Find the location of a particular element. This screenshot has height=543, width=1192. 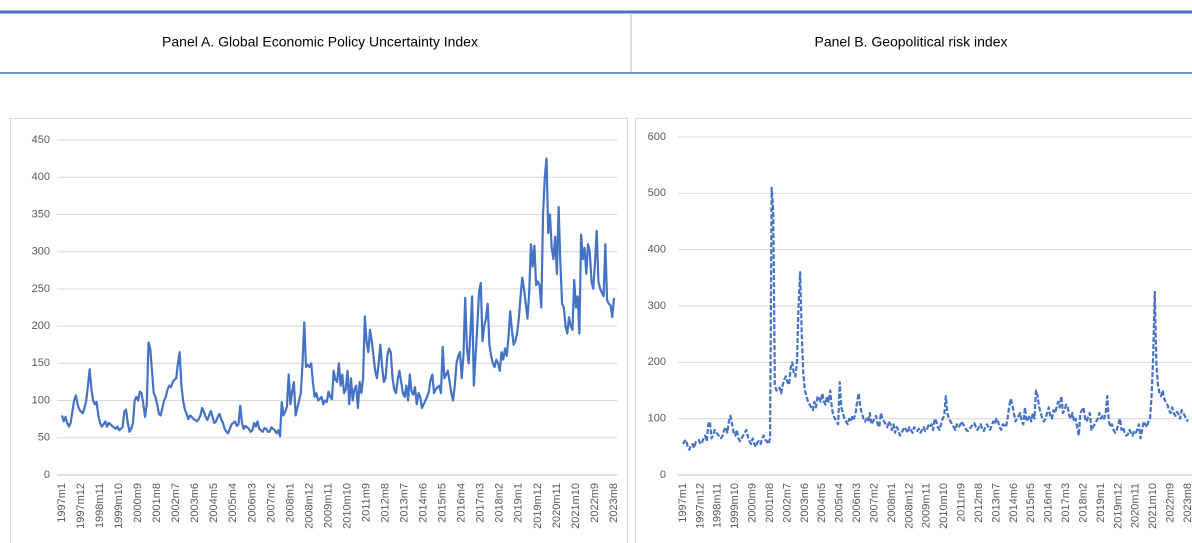

panel-title: Panel B. Geopolitical risk index is located at coordinates (911, 42).